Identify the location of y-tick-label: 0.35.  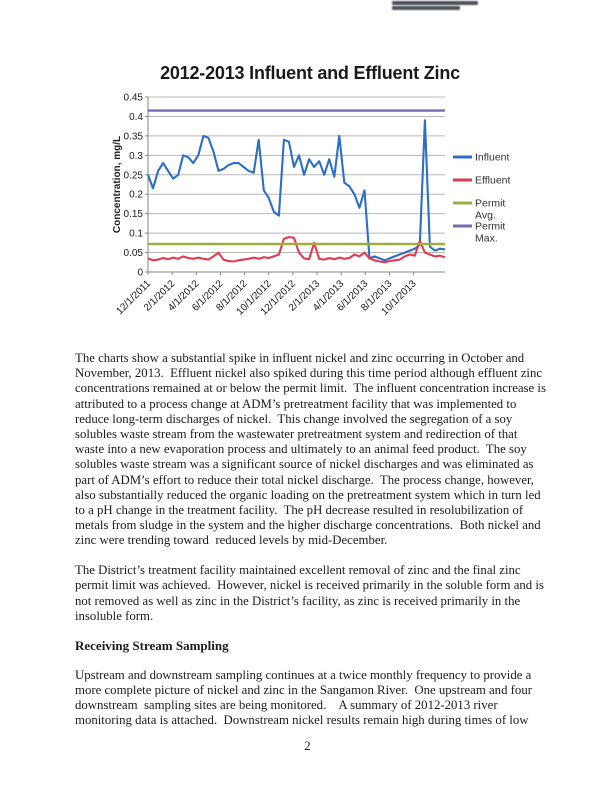
(134, 136).